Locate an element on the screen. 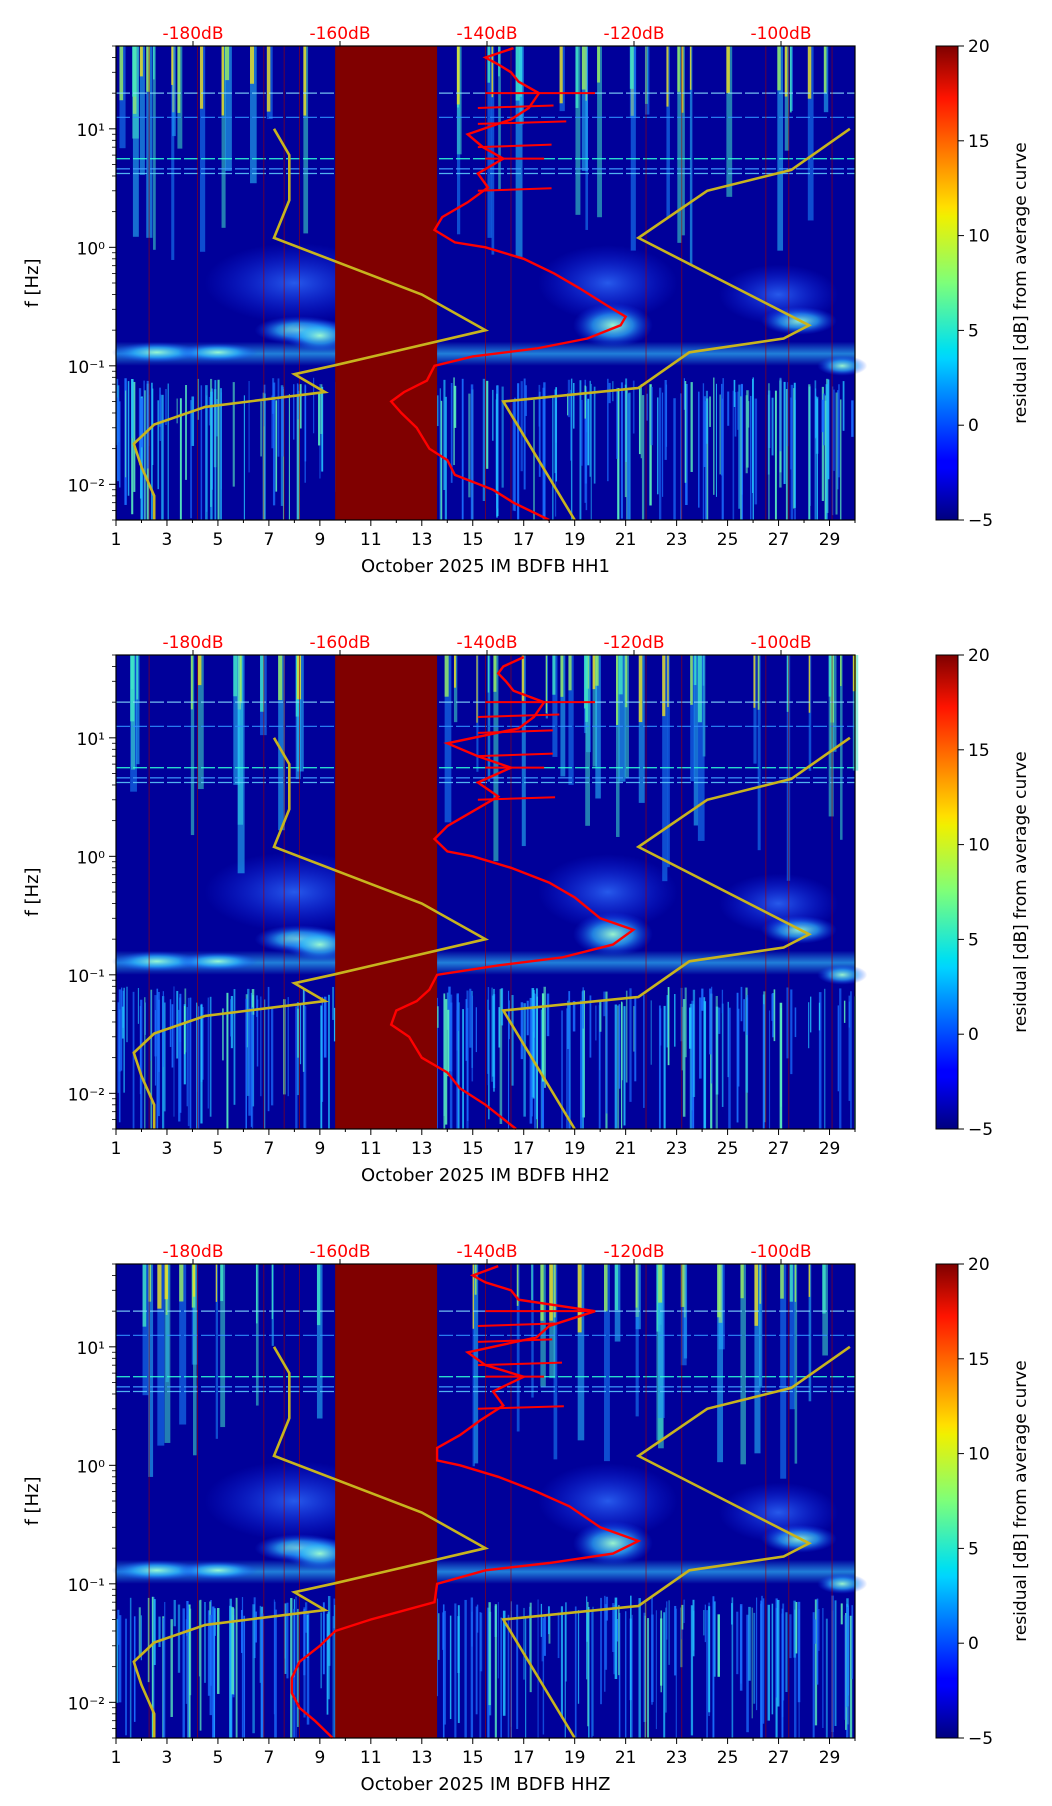 The height and width of the screenshot is (1806, 1052). blob is located at coordinates (842, 365).